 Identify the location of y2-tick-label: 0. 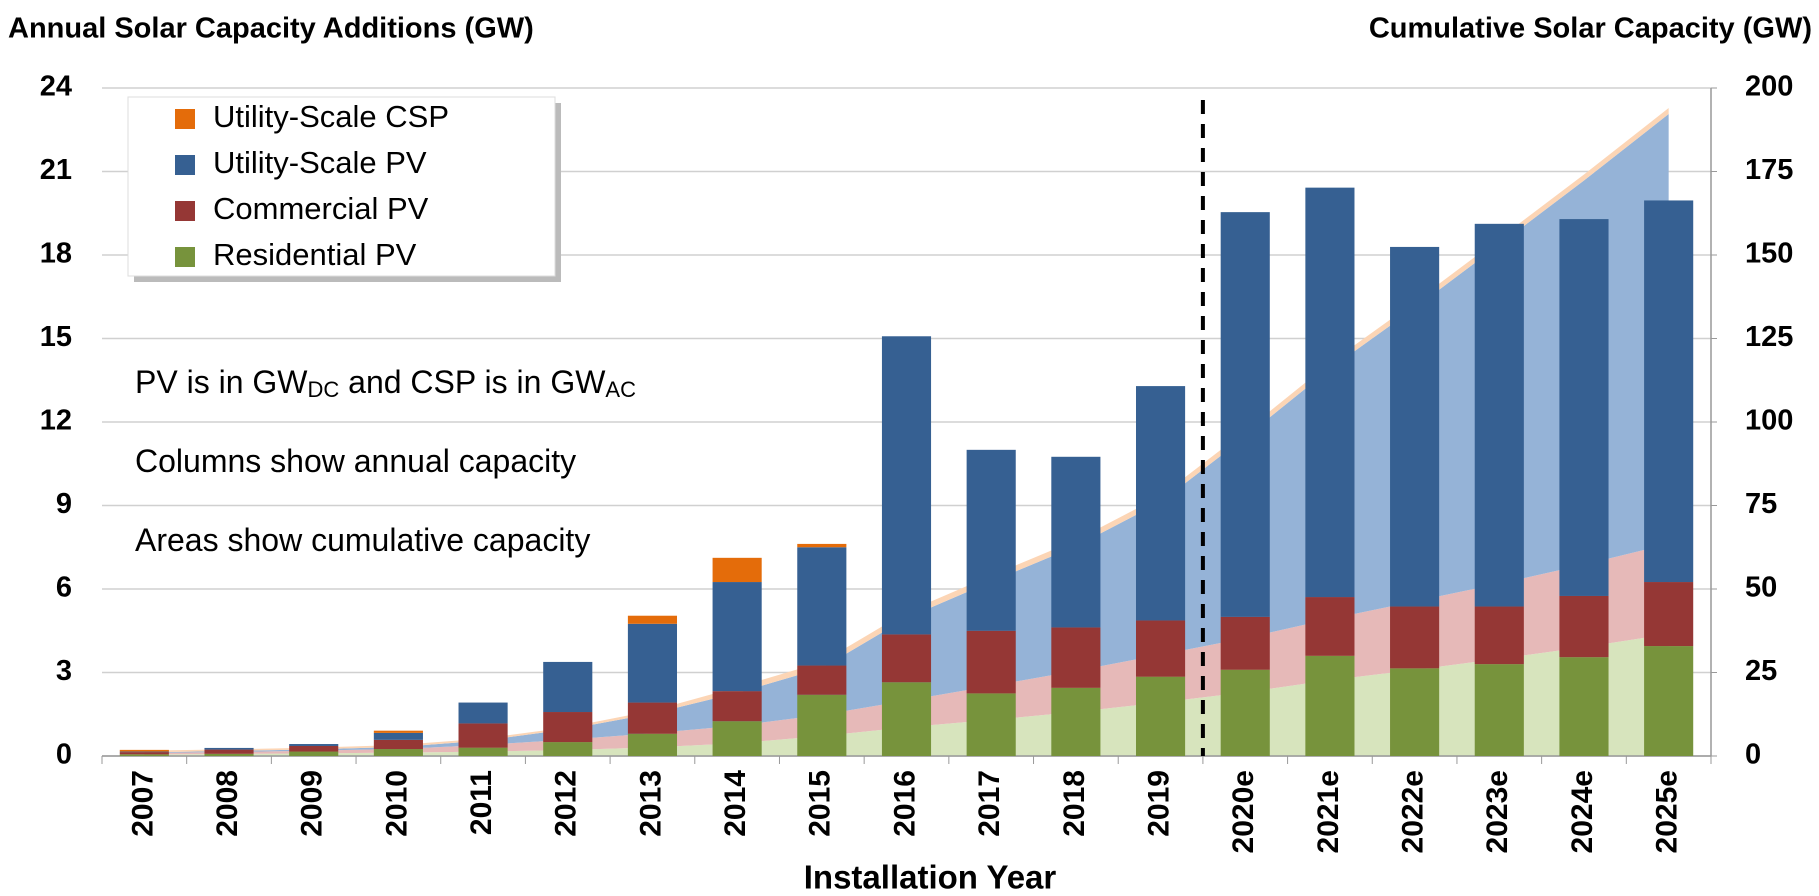
(1753, 755).